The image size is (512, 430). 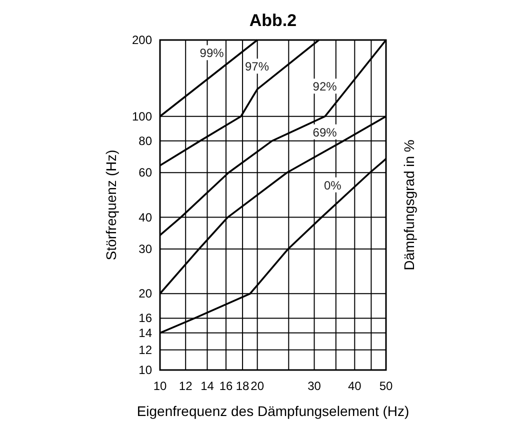 What do you see at coordinates (243, 386) in the screenshot?
I see `x-tick-label: 18` at bounding box center [243, 386].